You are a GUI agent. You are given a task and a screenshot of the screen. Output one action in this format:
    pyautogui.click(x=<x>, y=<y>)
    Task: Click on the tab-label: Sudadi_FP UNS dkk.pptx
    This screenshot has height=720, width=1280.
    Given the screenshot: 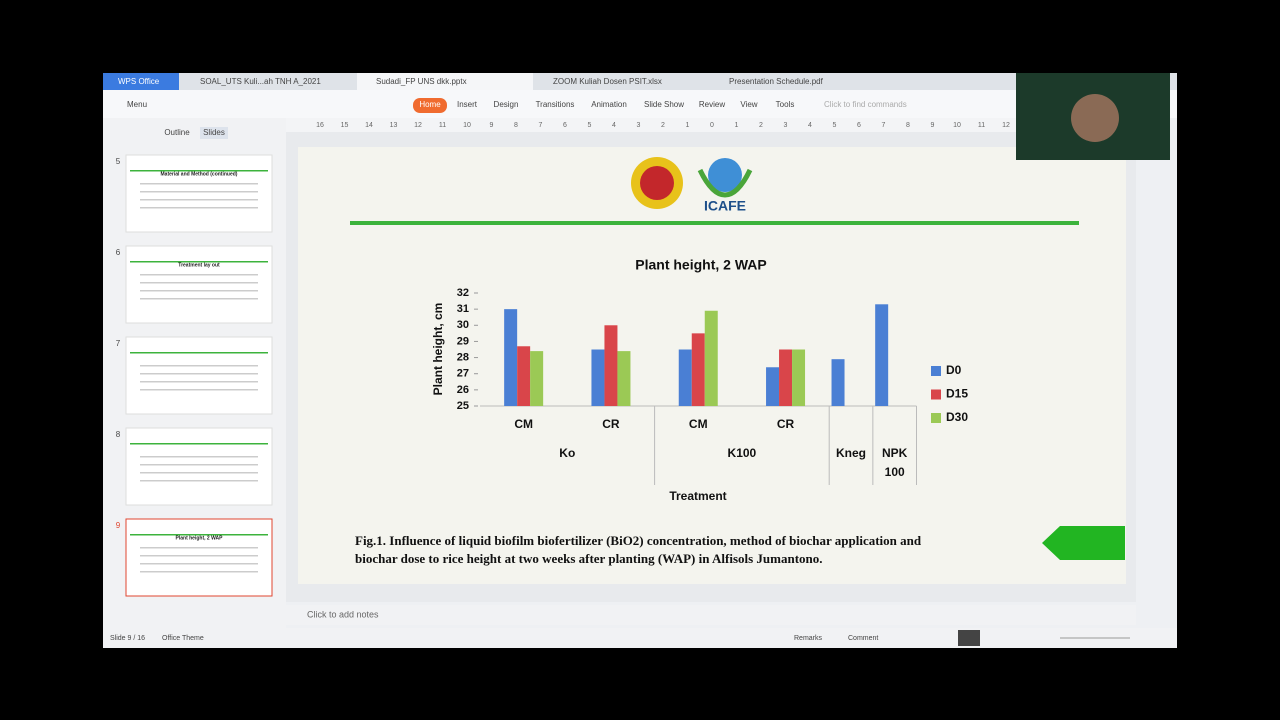 What is the action you would take?
    pyautogui.click(x=421, y=81)
    